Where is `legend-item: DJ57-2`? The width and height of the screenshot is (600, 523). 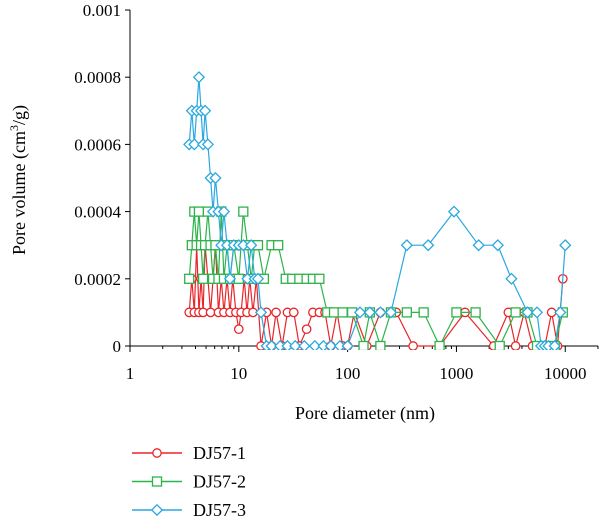
legend-item: DJ57-2 is located at coordinates (189, 482).